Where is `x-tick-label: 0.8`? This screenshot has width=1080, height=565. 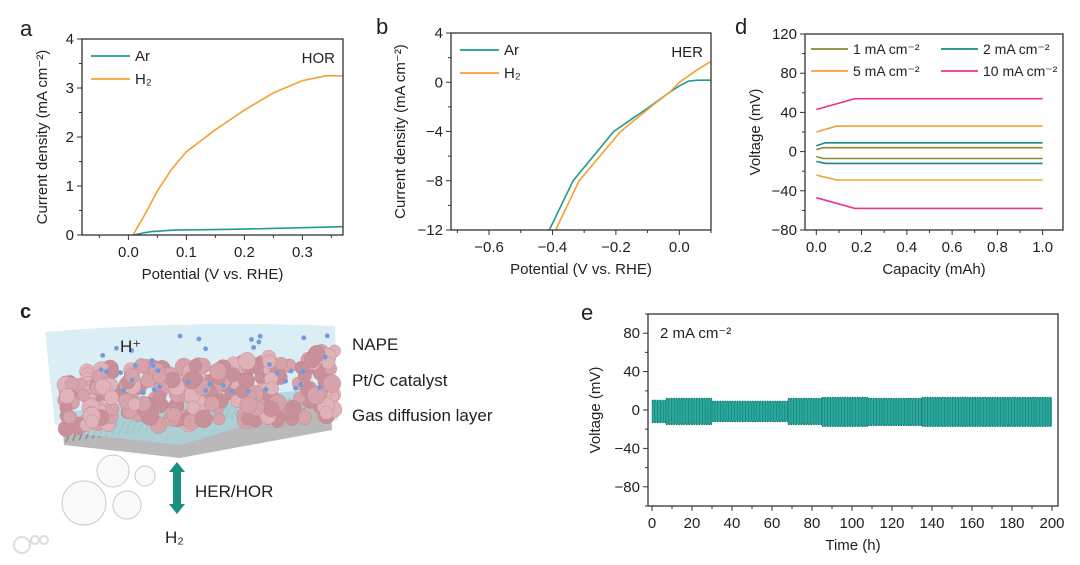 x-tick-label: 0.8 is located at coordinates (997, 247).